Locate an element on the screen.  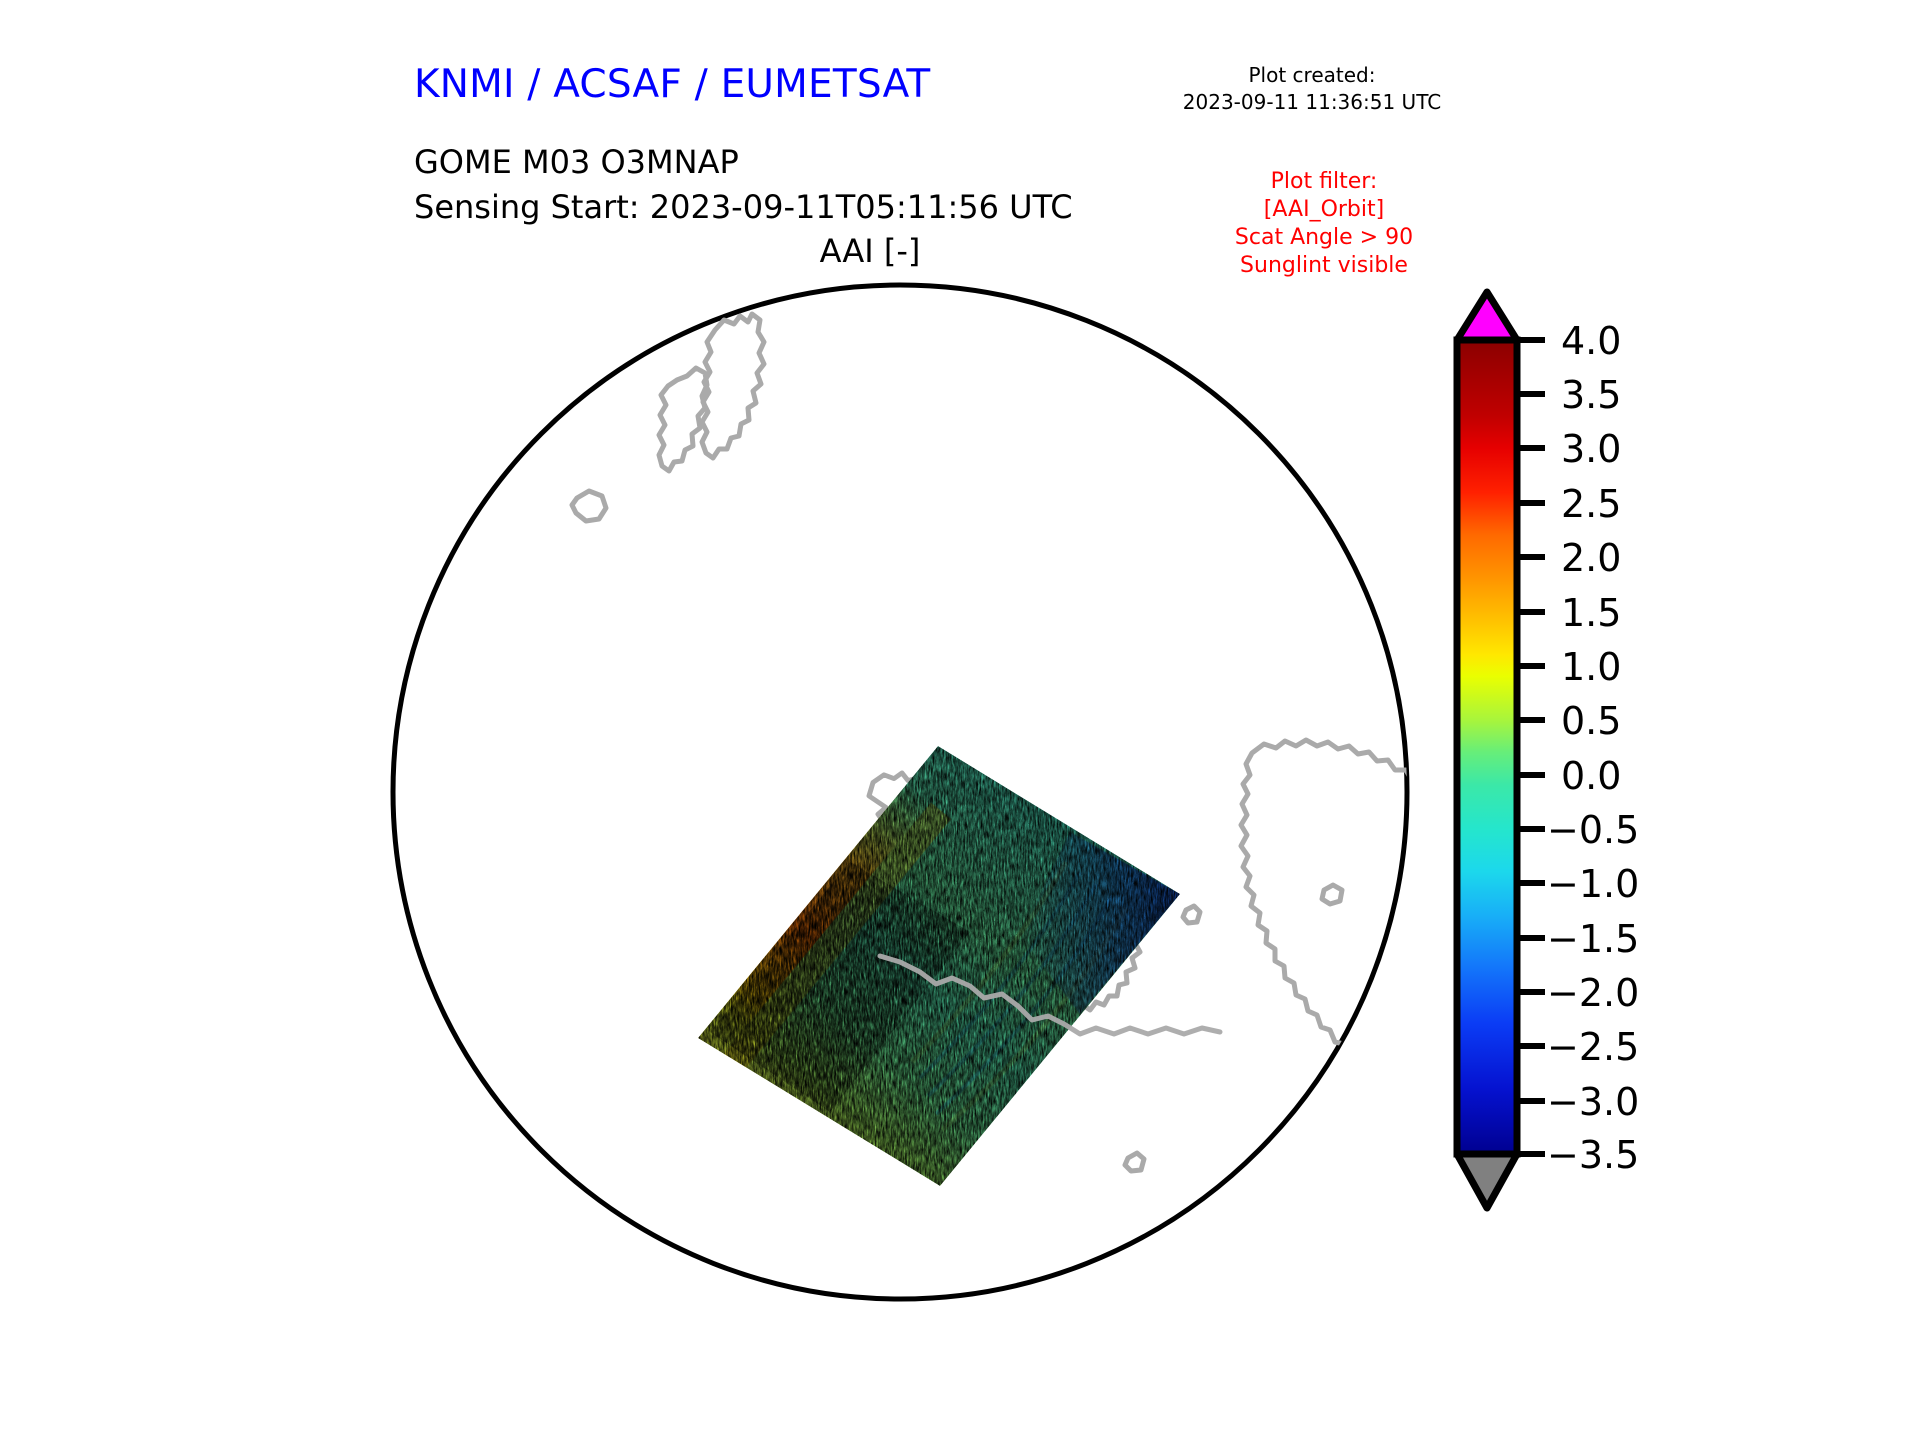
plot-filter-sunglint: Sunglint visible is located at coordinates (1324, 265).